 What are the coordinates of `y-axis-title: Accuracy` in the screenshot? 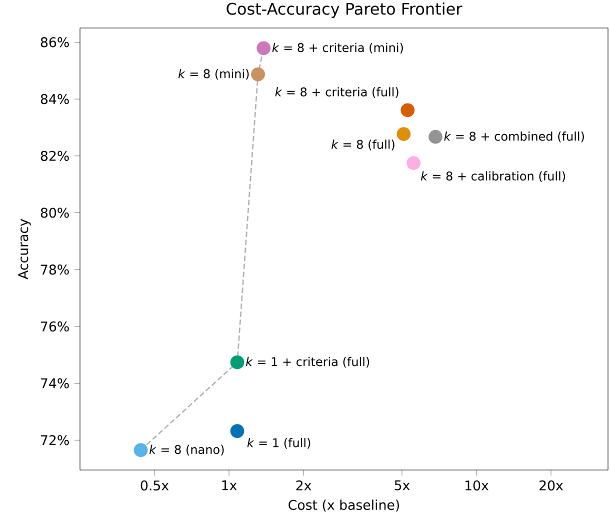 It's located at (24, 249).